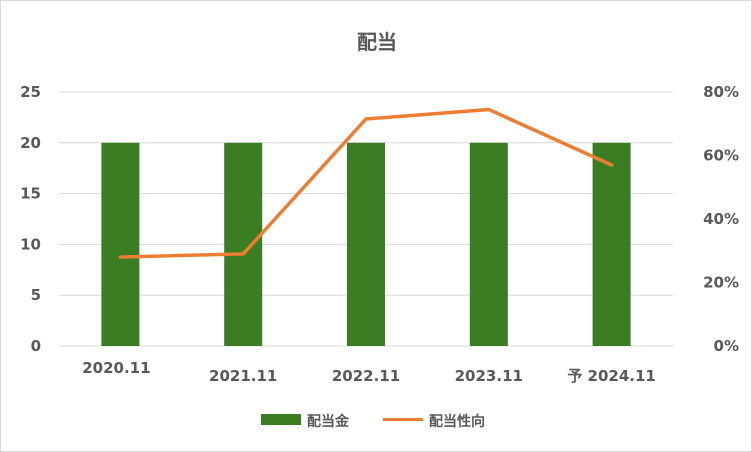 This screenshot has height=452, width=752. Describe the element at coordinates (116, 368) in the screenshot. I see `category-label: 2020.11` at that location.